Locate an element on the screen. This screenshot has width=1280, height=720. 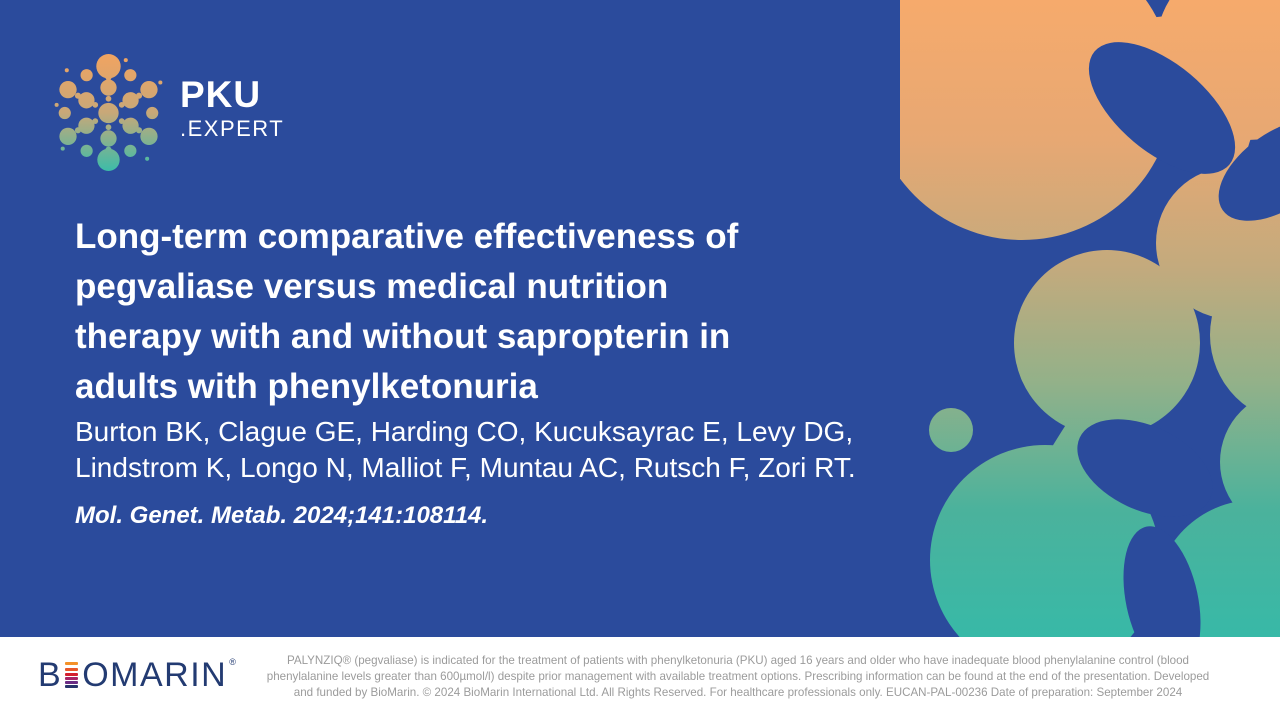
title-line: Long-term comparative effectiveness of is located at coordinates (407, 236).